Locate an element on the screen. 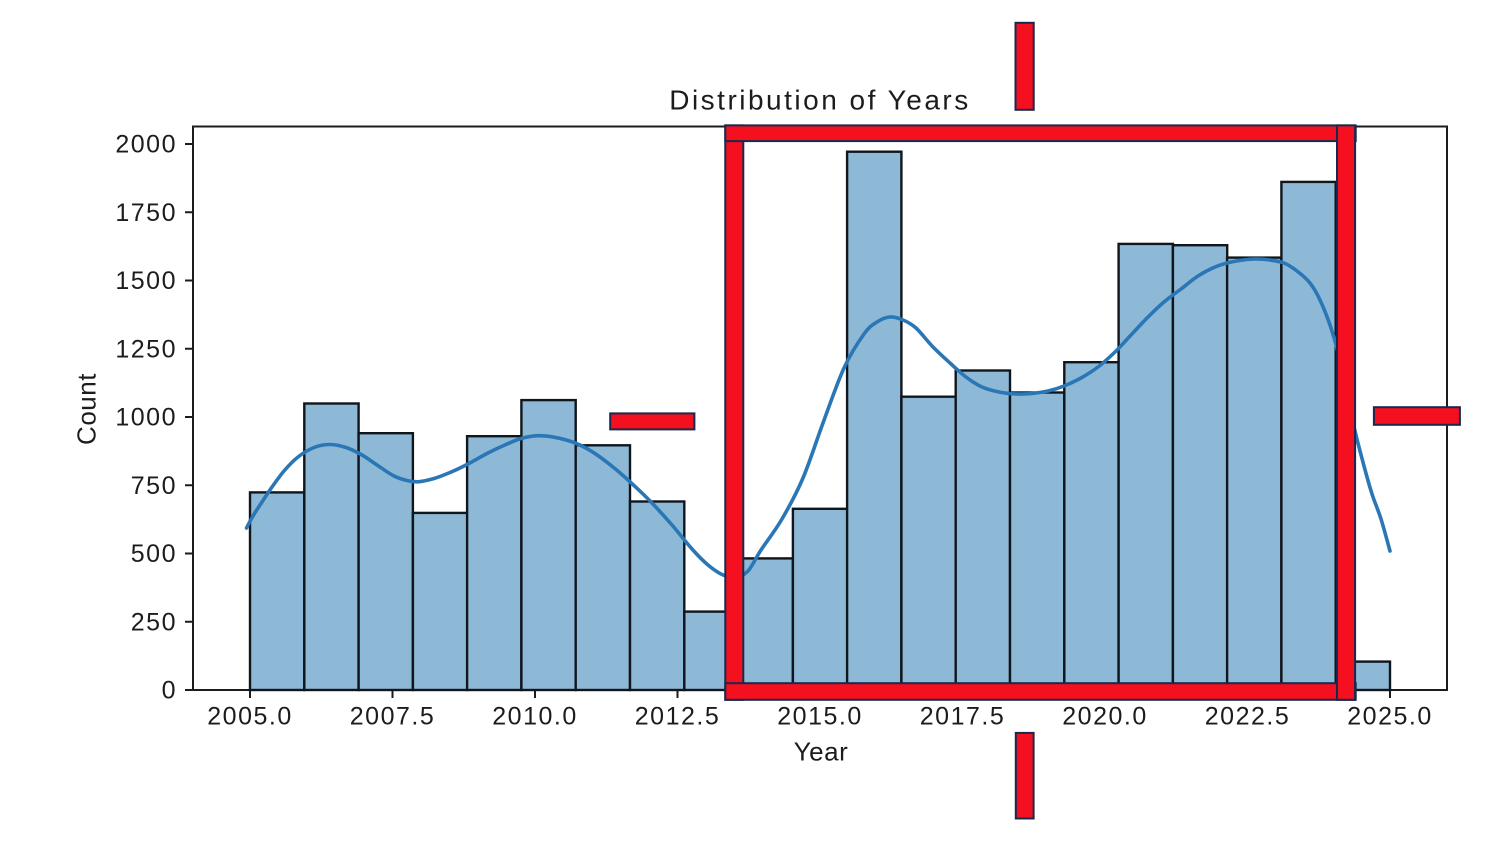 Image resolution: width=1488 pixels, height=843 pixels. svg-text: 2007.5 is located at coordinates (392, 717).